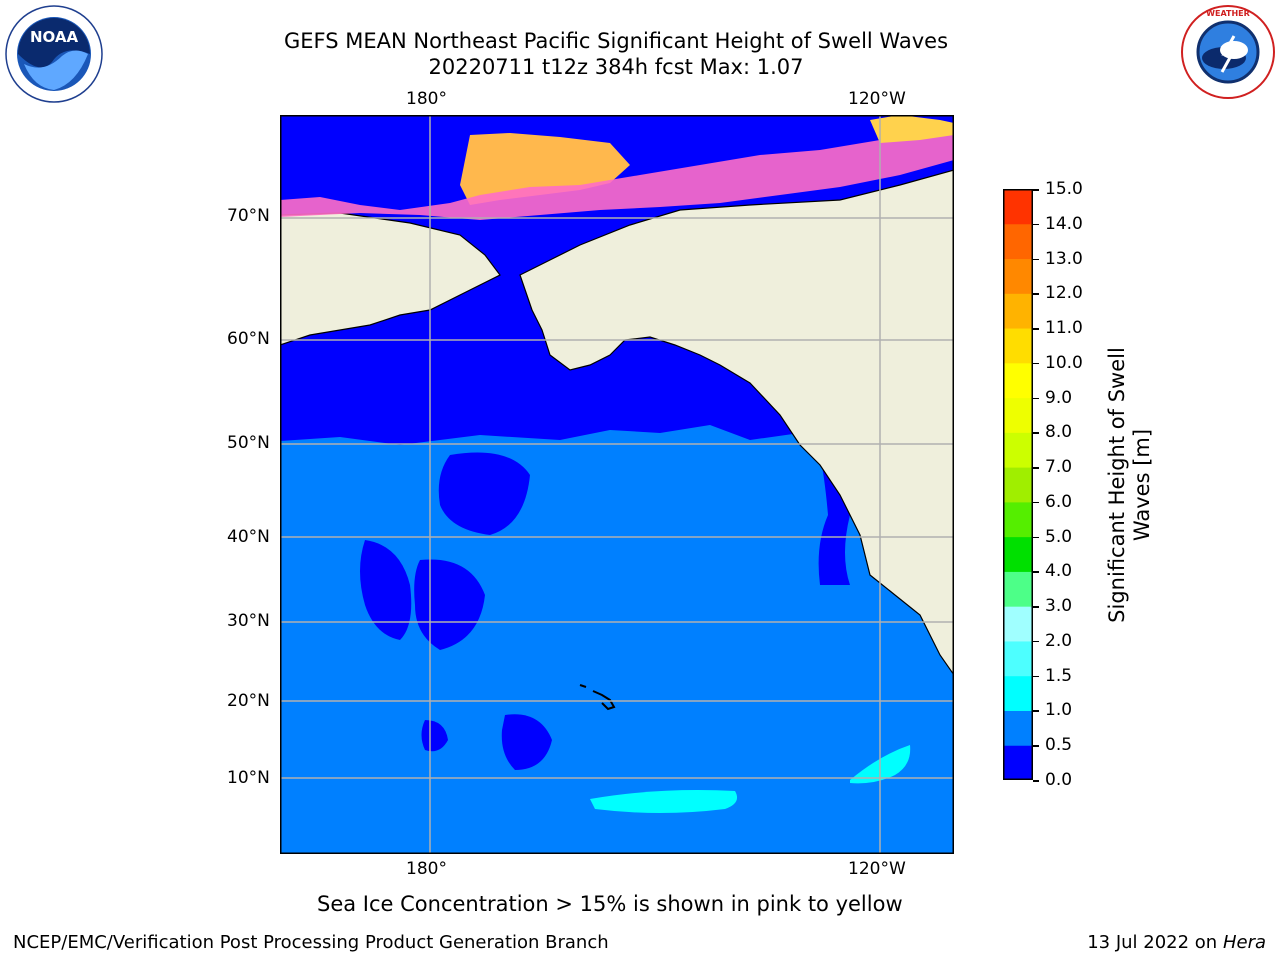 The image size is (1280, 960). I want to click on lon-label-top-120w: 120°W, so click(877, 99).